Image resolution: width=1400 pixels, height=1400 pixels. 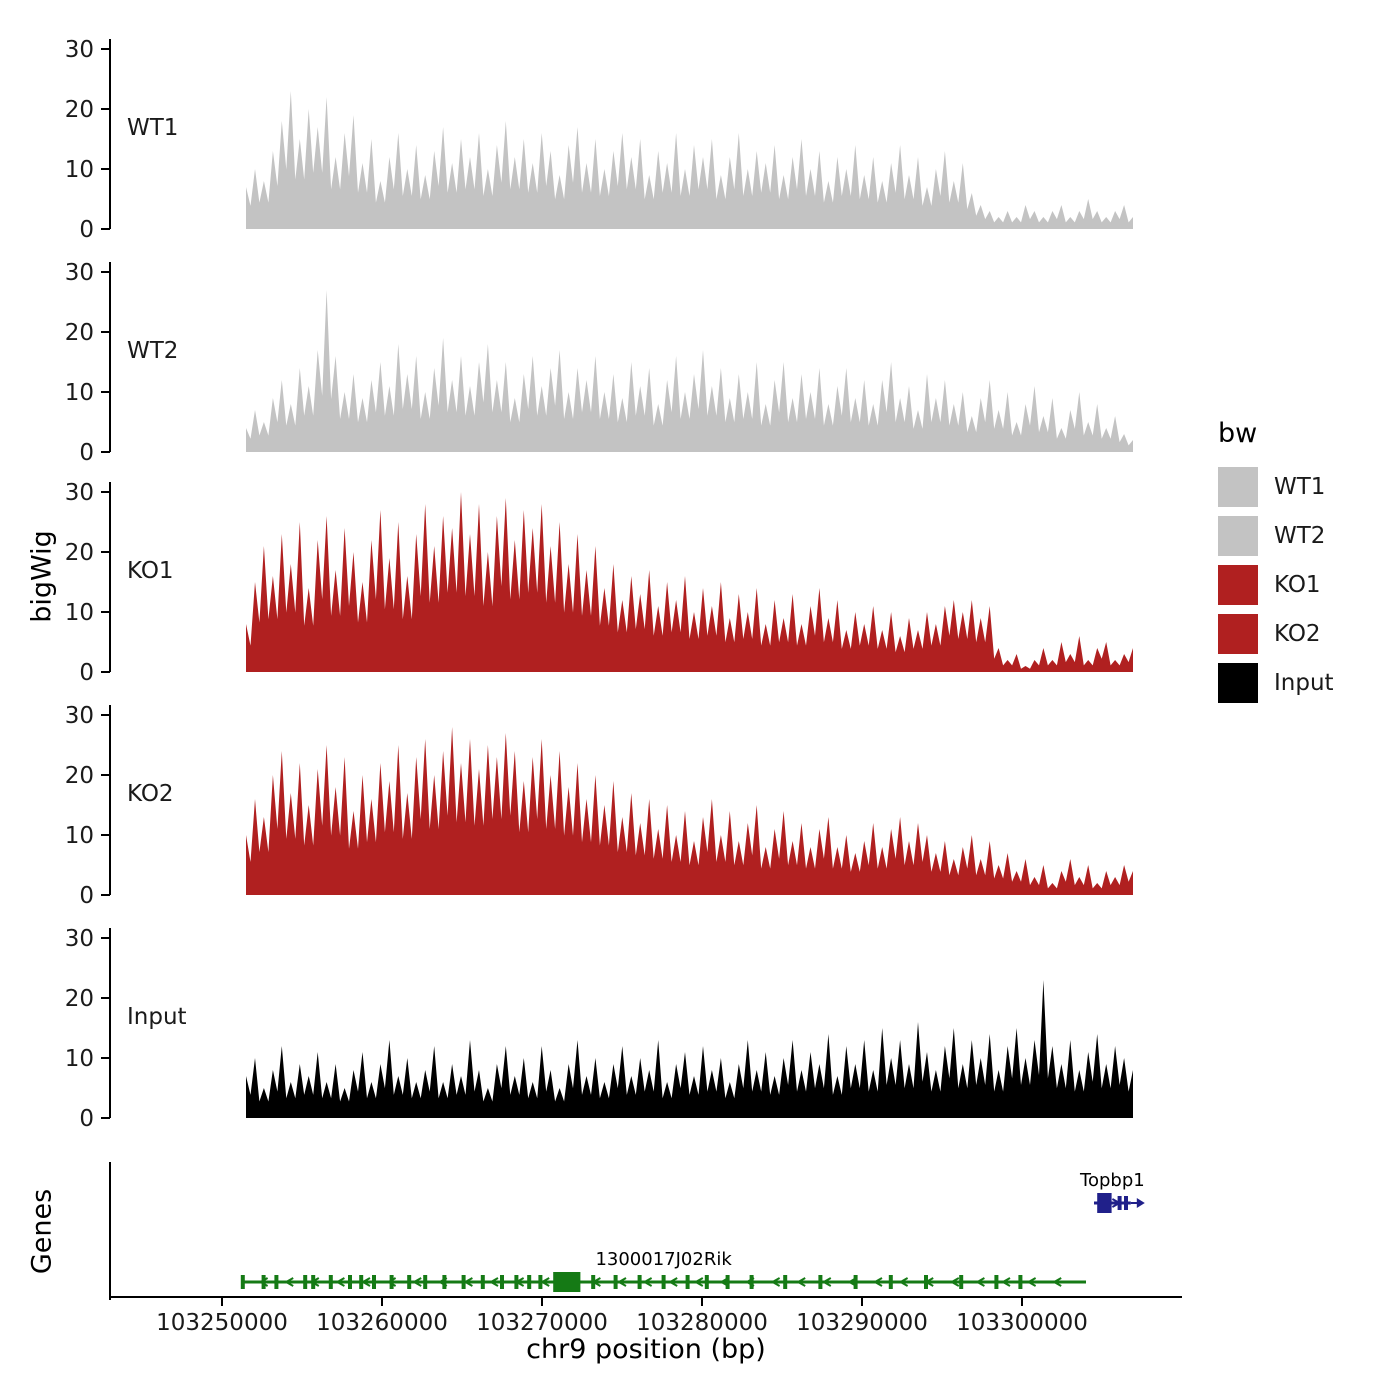 What do you see at coordinates (1297, 585) in the screenshot?
I see `legend-label: KO1` at bounding box center [1297, 585].